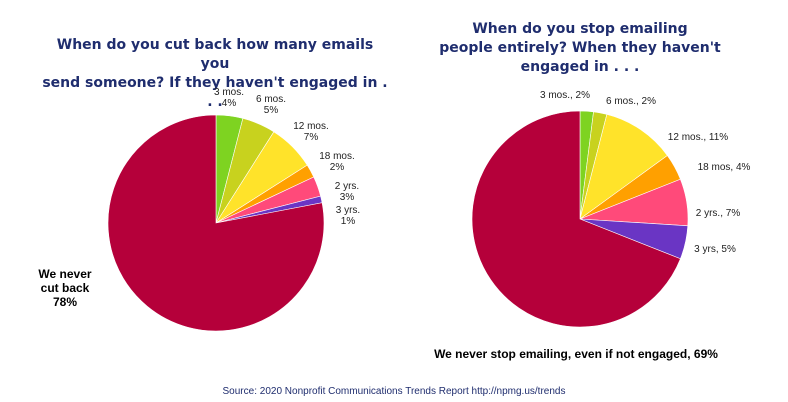 The image size is (788, 402). What do you see at coordinates (631, 101) in the screenshot?
I see `chart-2-slice-label-2: 6 mos., 2%` at bounding box center [631, 101].